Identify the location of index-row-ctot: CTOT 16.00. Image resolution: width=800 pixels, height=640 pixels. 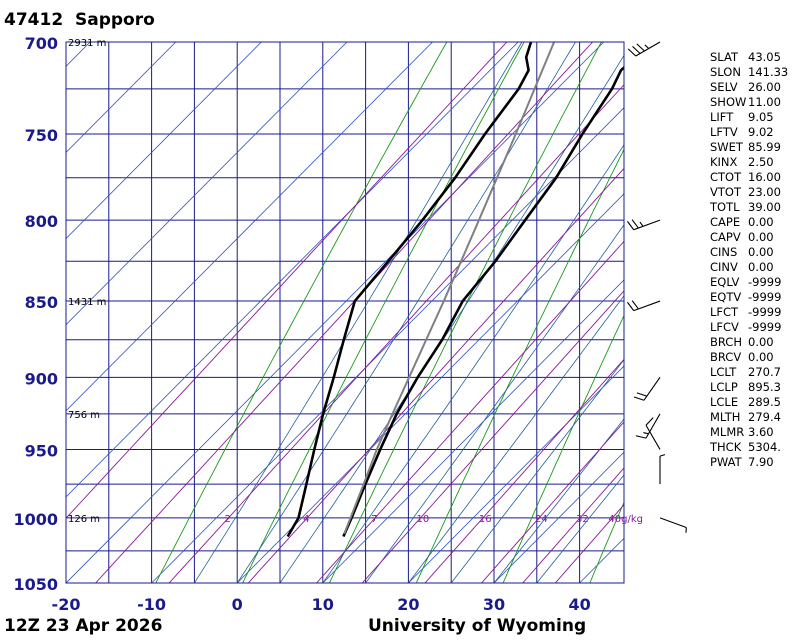
(749, 177).